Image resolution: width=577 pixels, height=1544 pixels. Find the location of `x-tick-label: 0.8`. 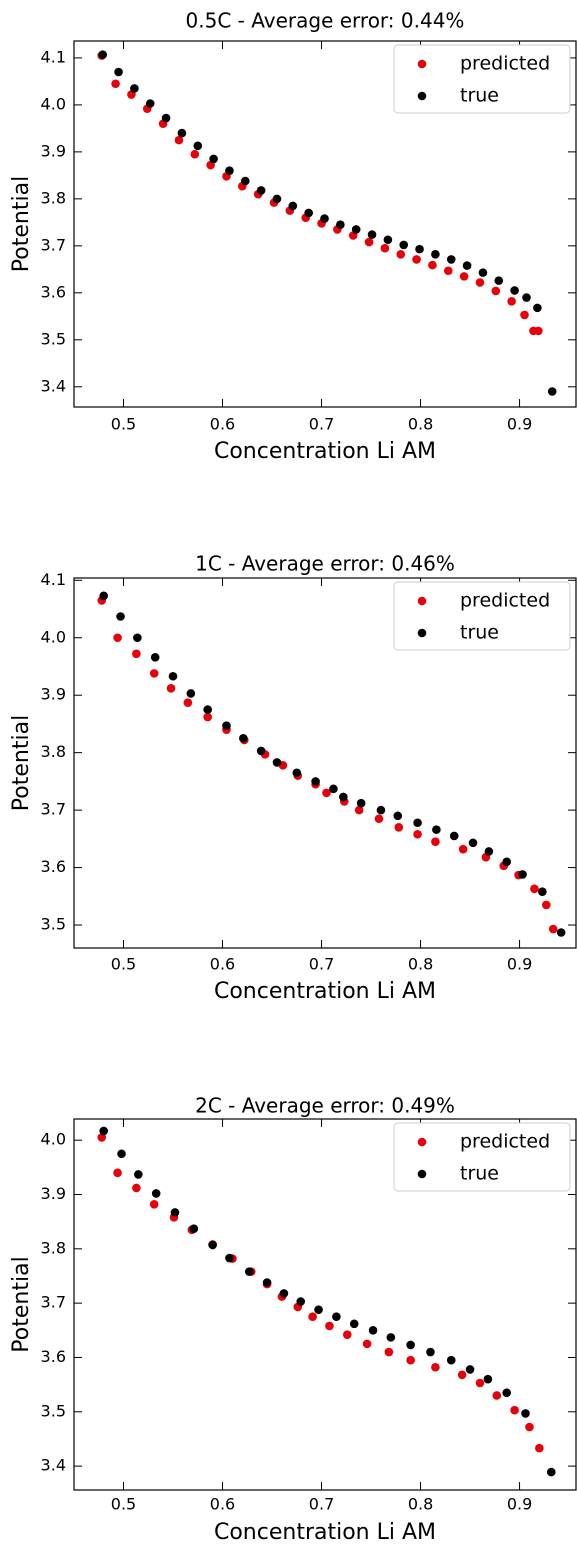

x-tick-label: 0.8 is located at coordinates (420, 1504).